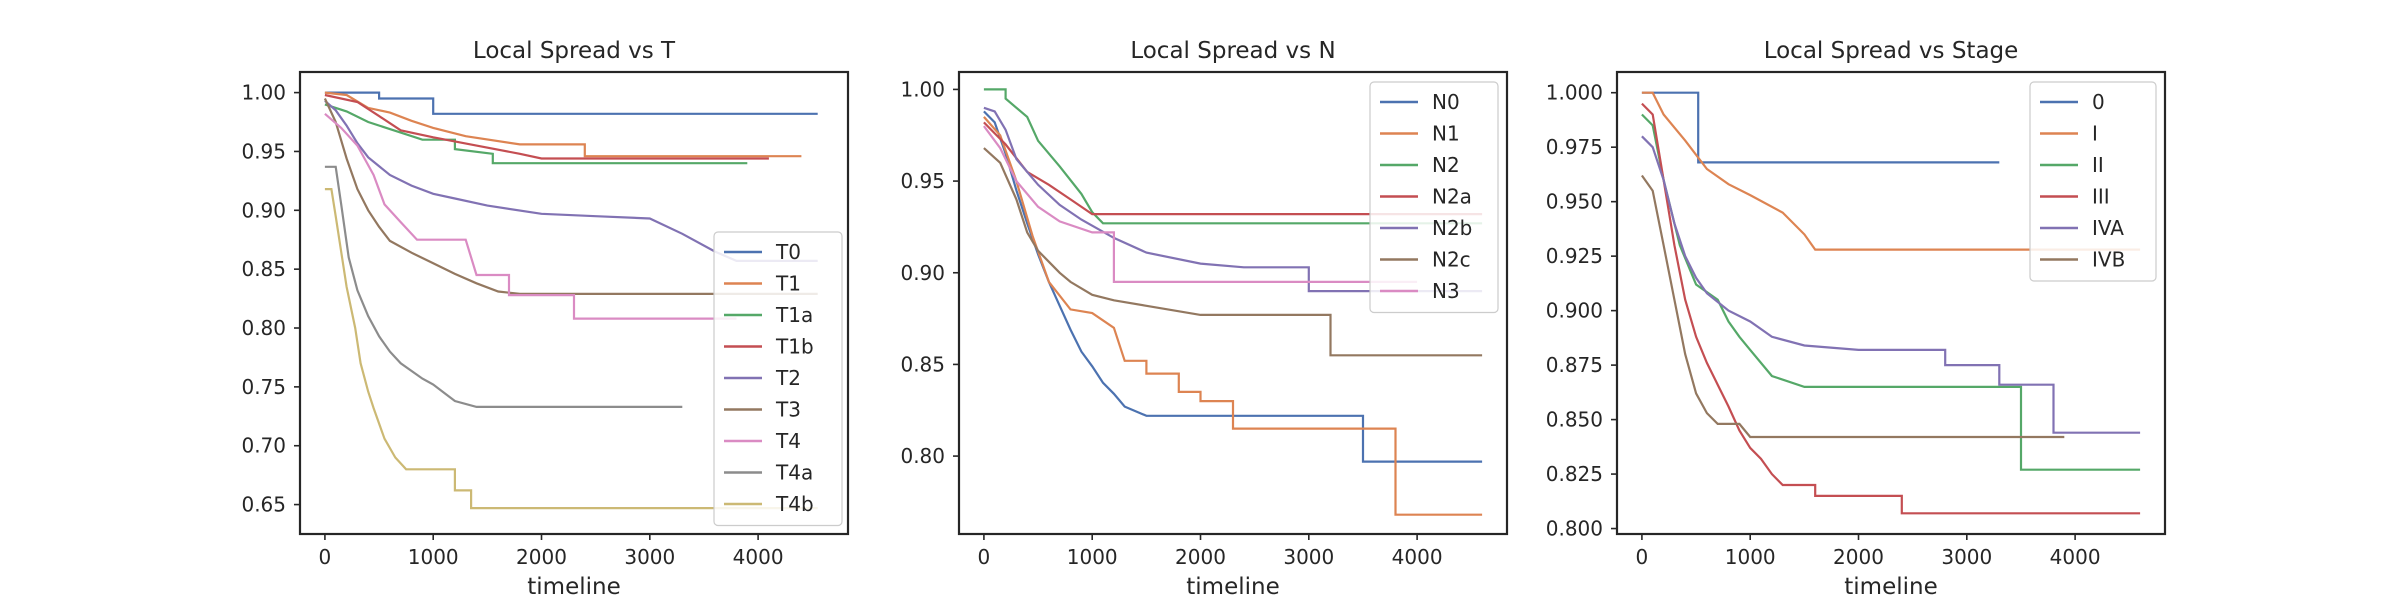 The image size is (2400, 600). Describe the element at coordinates (574, 51) in the screenshot. I see `chart-title: Local Spread vs T` at that location.